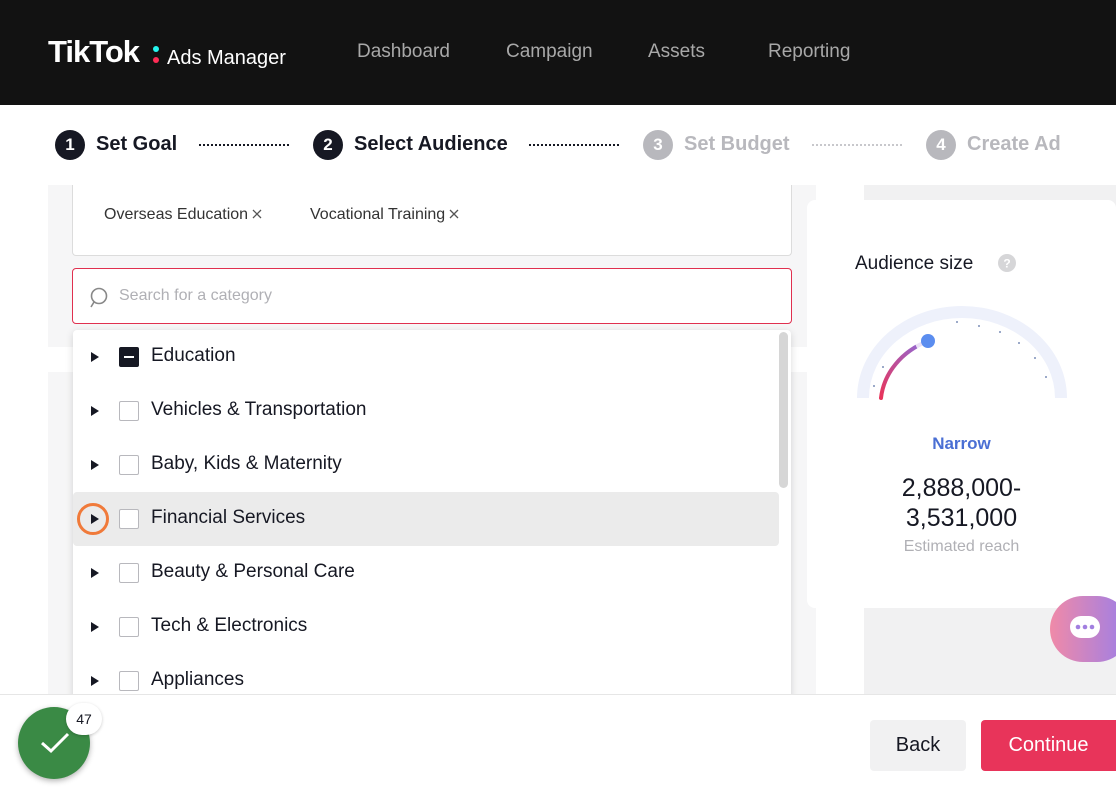 This screenshot has width=1116, height=794. What do you see at coordinates (426, 519) in the screenshot?
I see `category-row: Financial Services` at bounding box center [426, 519].